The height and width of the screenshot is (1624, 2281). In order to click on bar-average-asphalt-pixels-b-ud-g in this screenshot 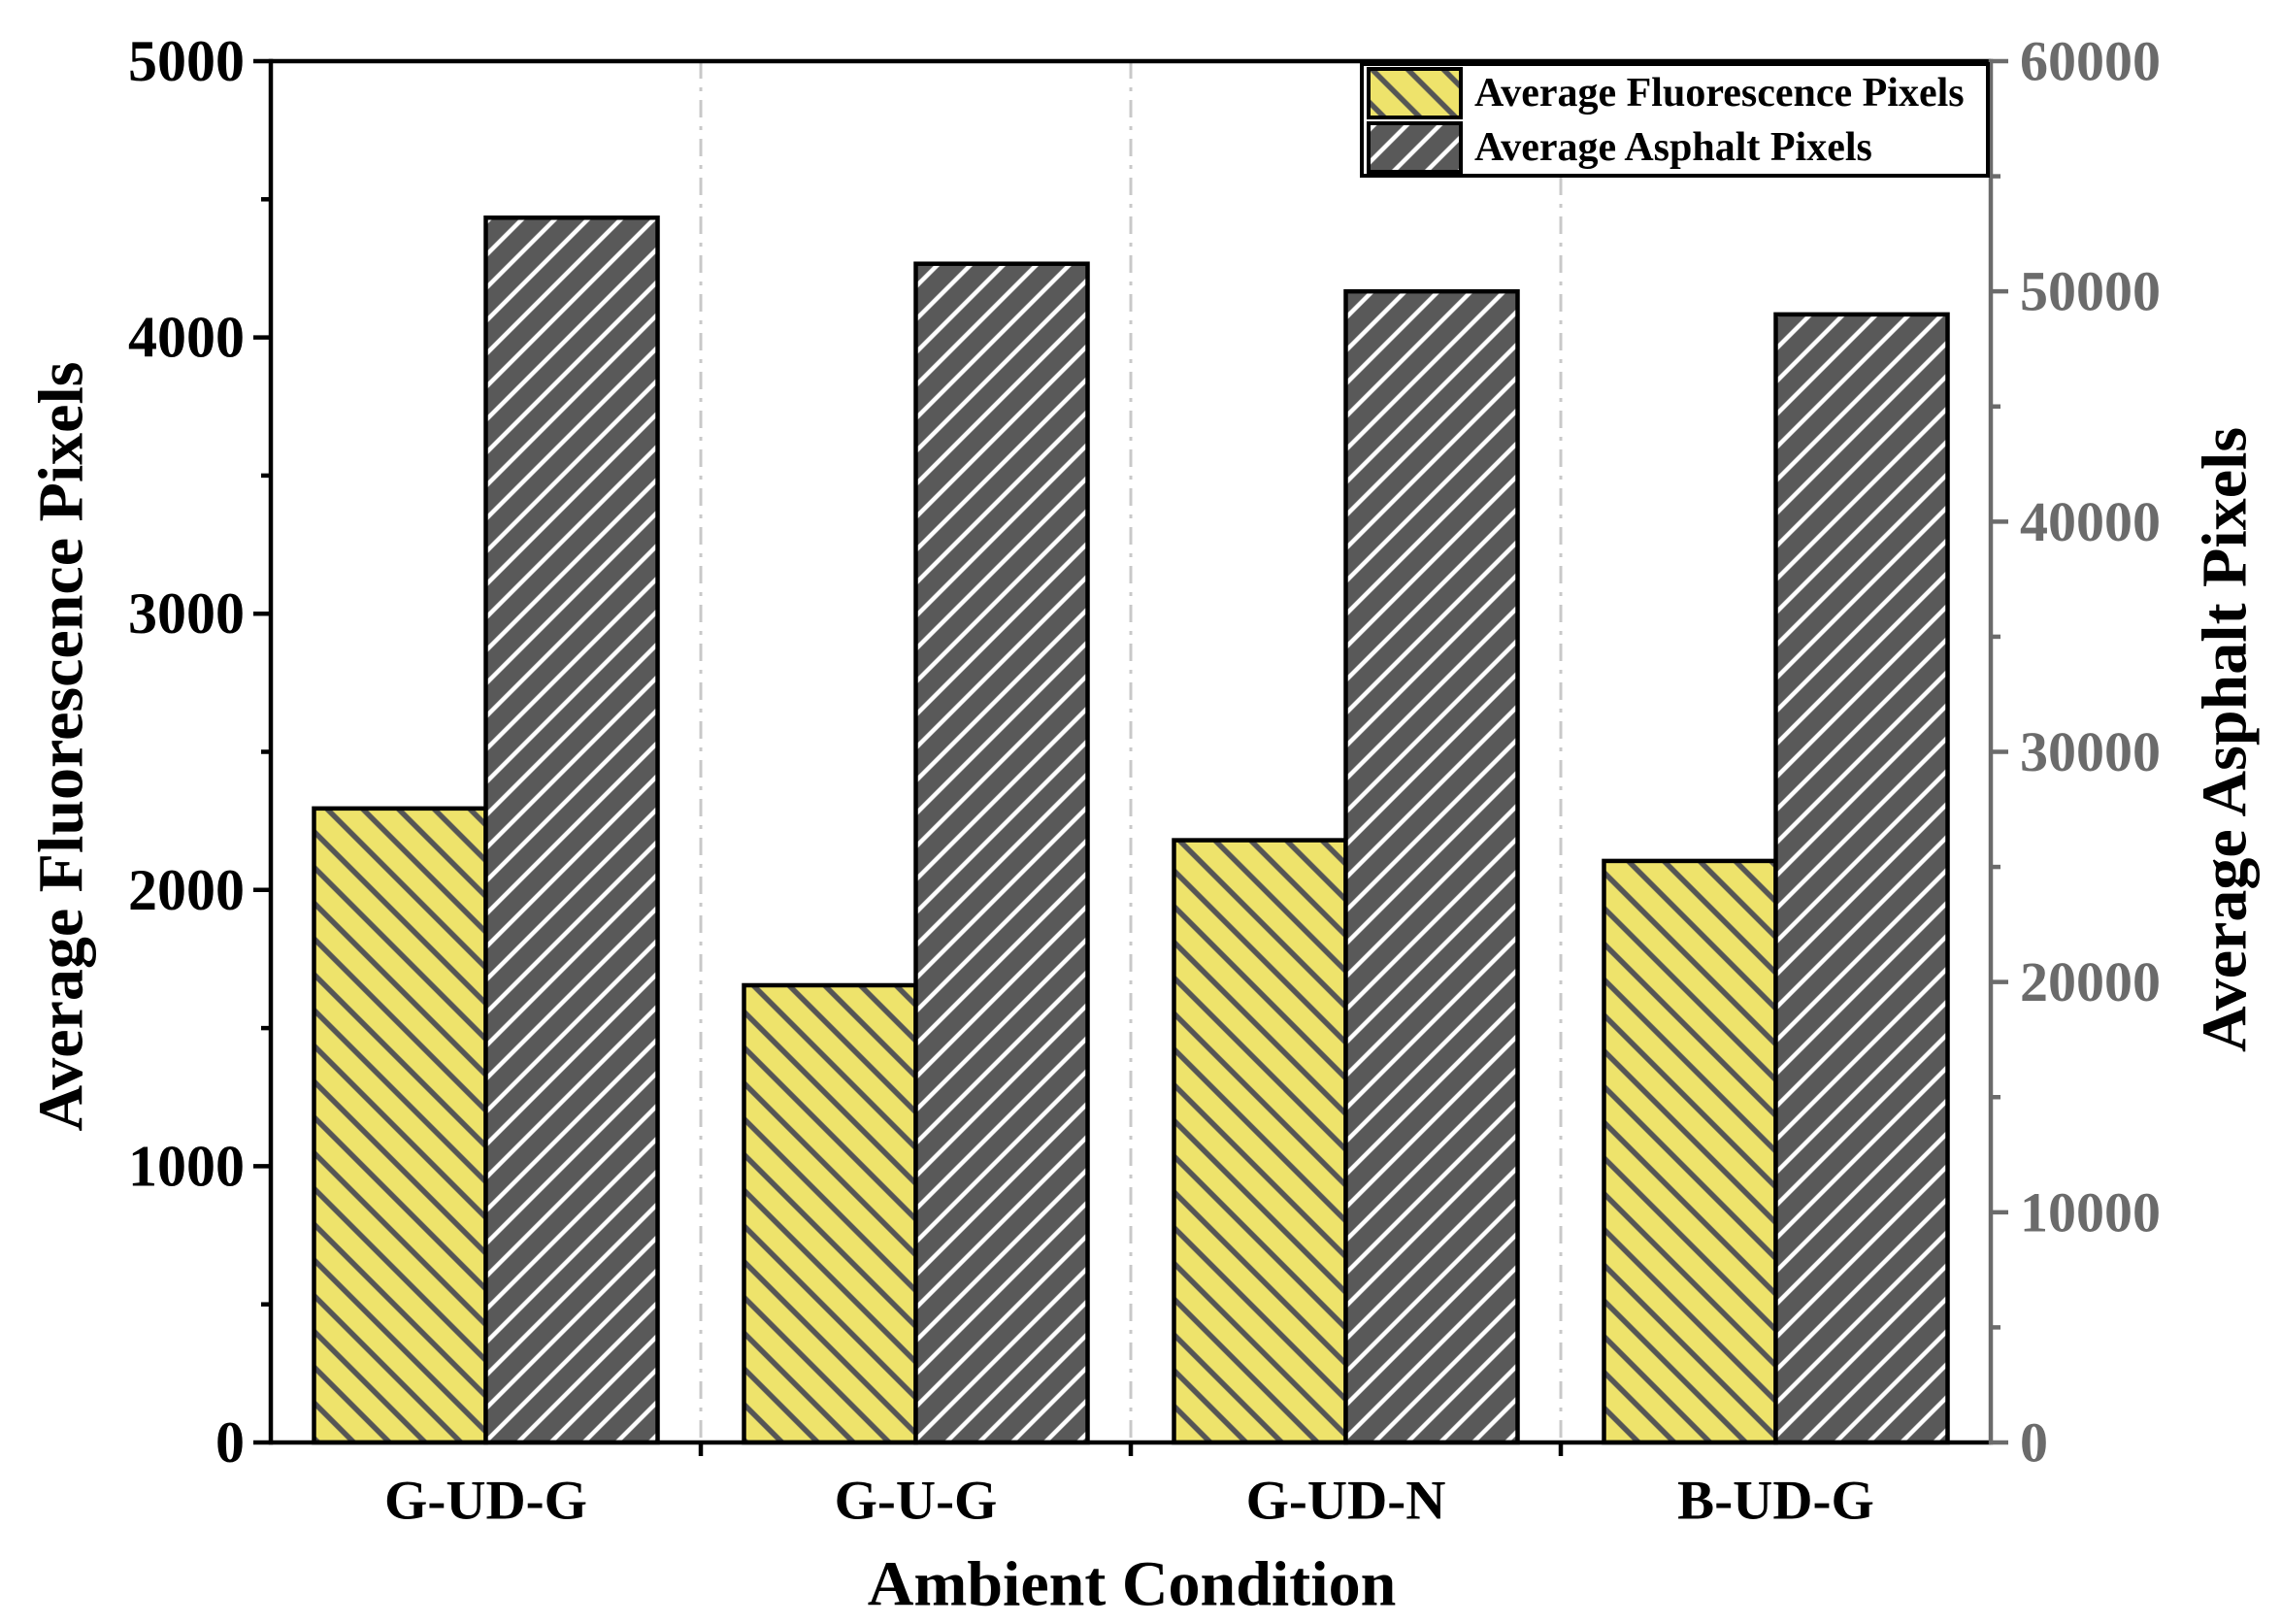, I will do `click(1862, 878)`.